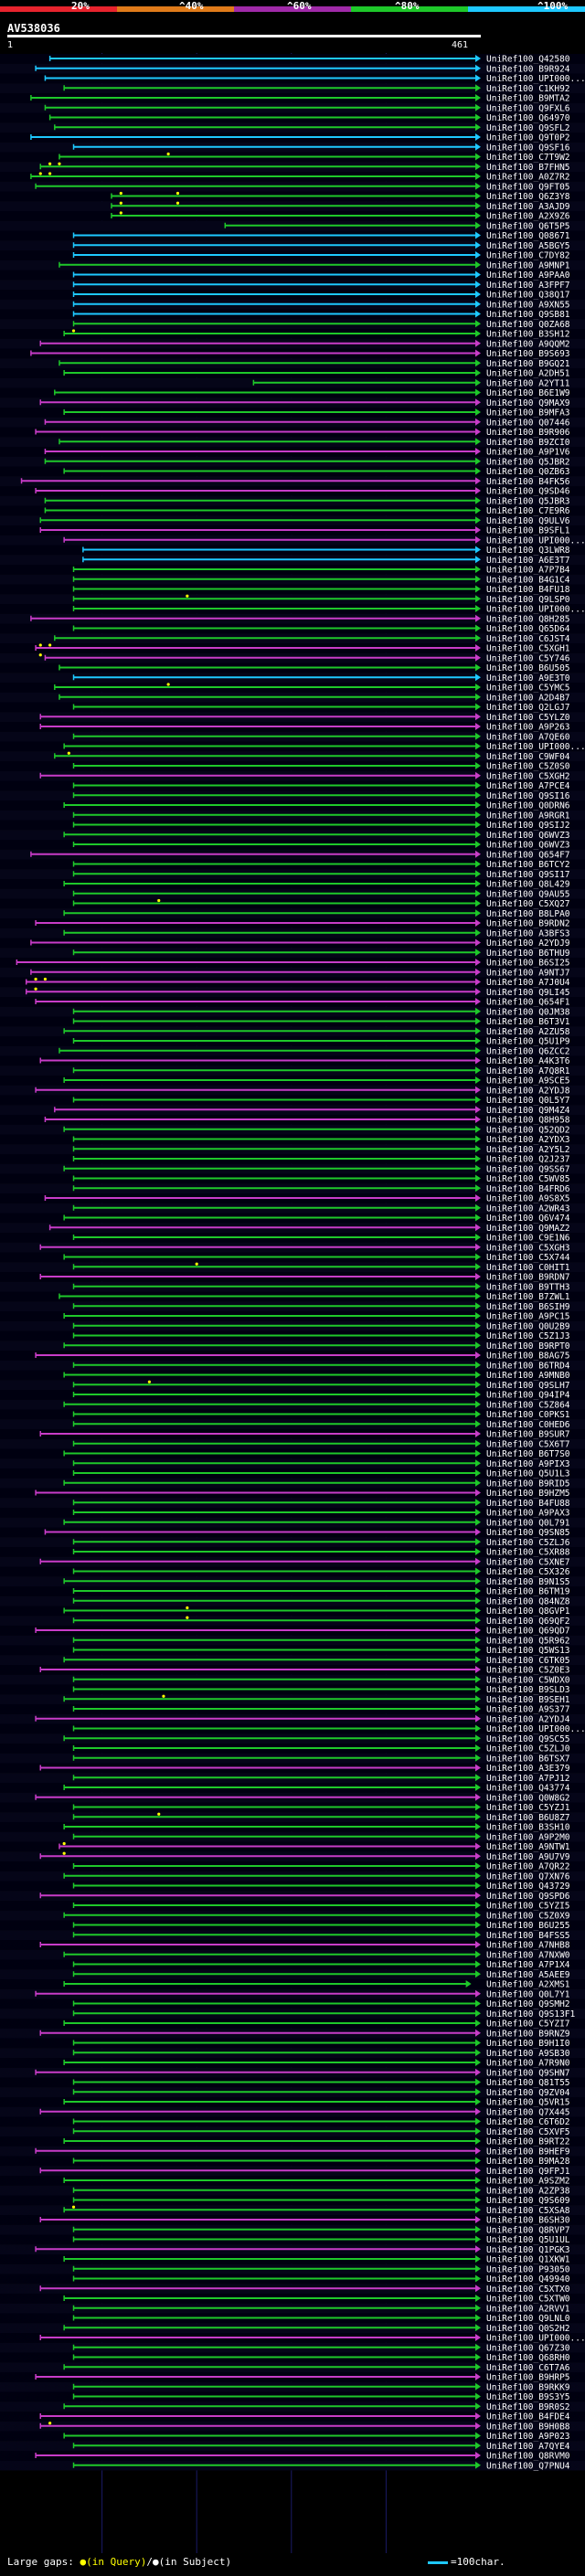  Describe the element at coordinates (528, 776) in the screenshot. I see `hit-label: UniRef100_C5XGH2` at that location.